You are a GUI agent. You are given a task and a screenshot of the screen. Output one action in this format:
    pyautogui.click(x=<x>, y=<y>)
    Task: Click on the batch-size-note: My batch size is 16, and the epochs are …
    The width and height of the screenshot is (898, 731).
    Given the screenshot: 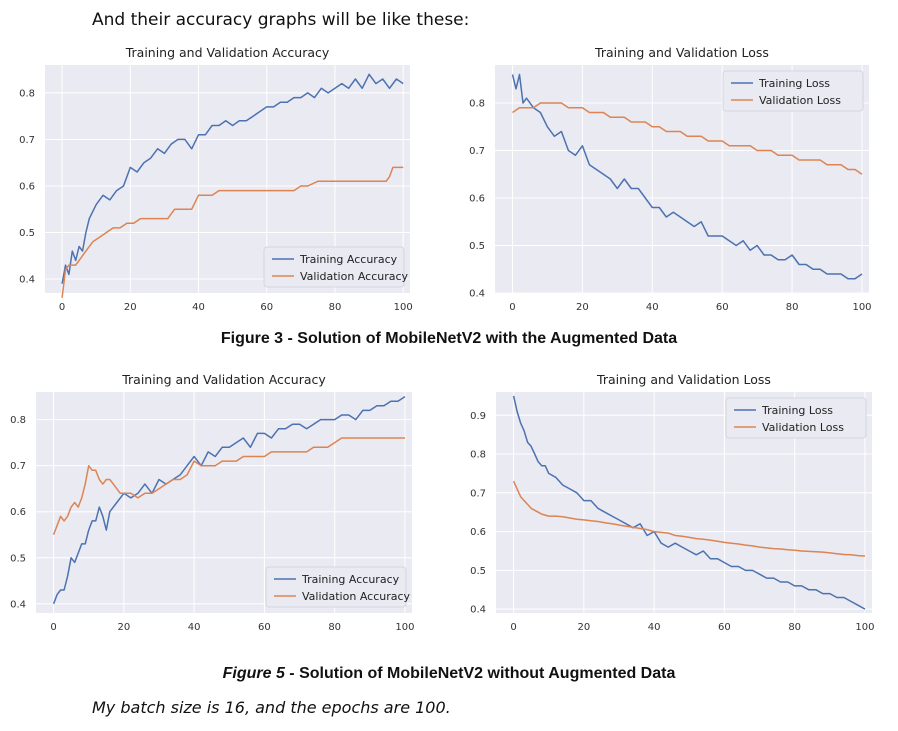 What is the action you would take?
    pyautogui.click(x=271, y=707)
    